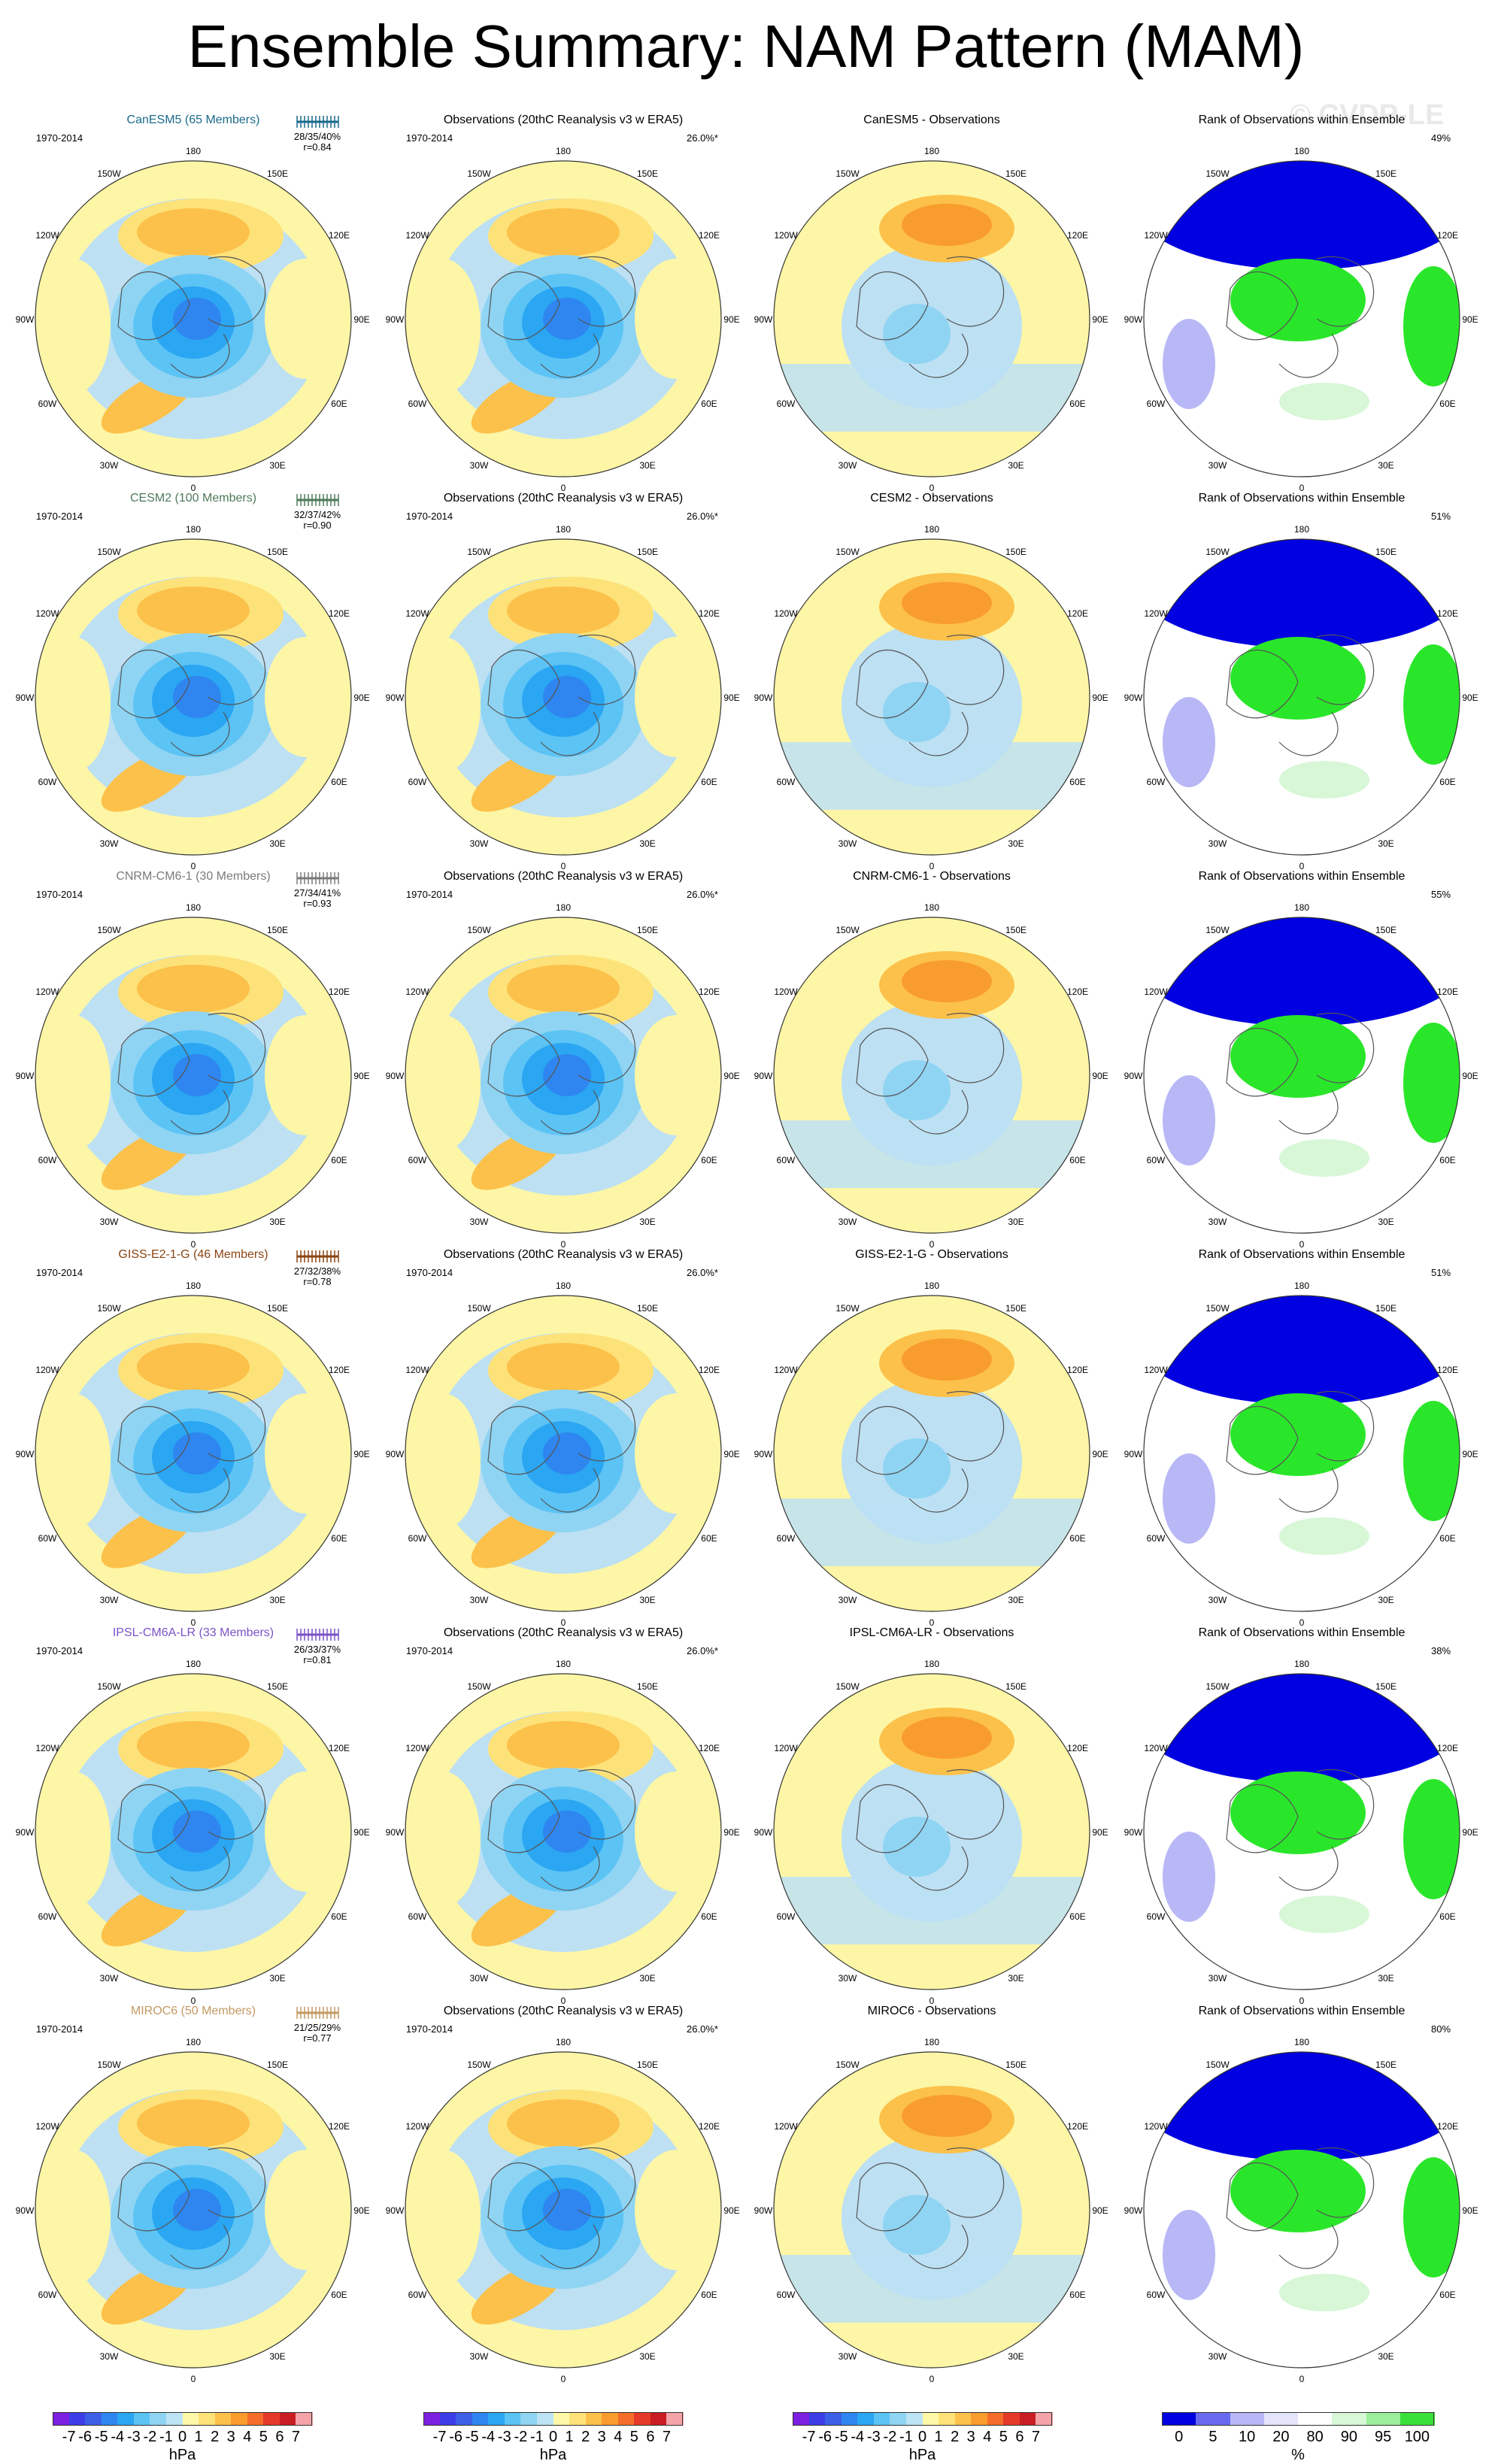  Describe the element at coordinates (702, 894) in the screenshot. I see `obs-percent: 26.0%*` at that location.